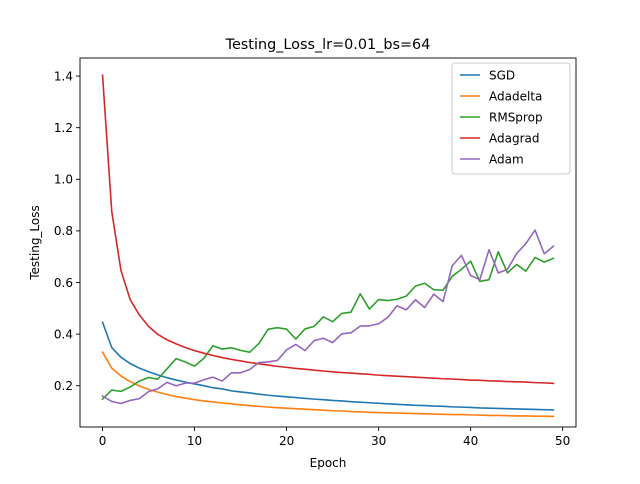 This screenshot has width=640, height=484. What do you see at coordinates (378, 441) in the screenshot?
I see `x-tick-label: 30` at bounding box center [378, 441].